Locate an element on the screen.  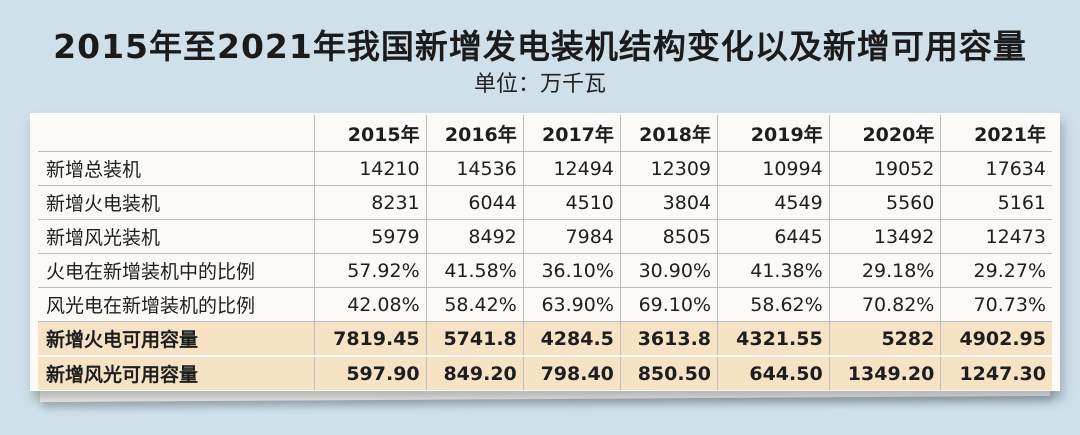
table-cell: 6445 is located at coordinates (773, 236).